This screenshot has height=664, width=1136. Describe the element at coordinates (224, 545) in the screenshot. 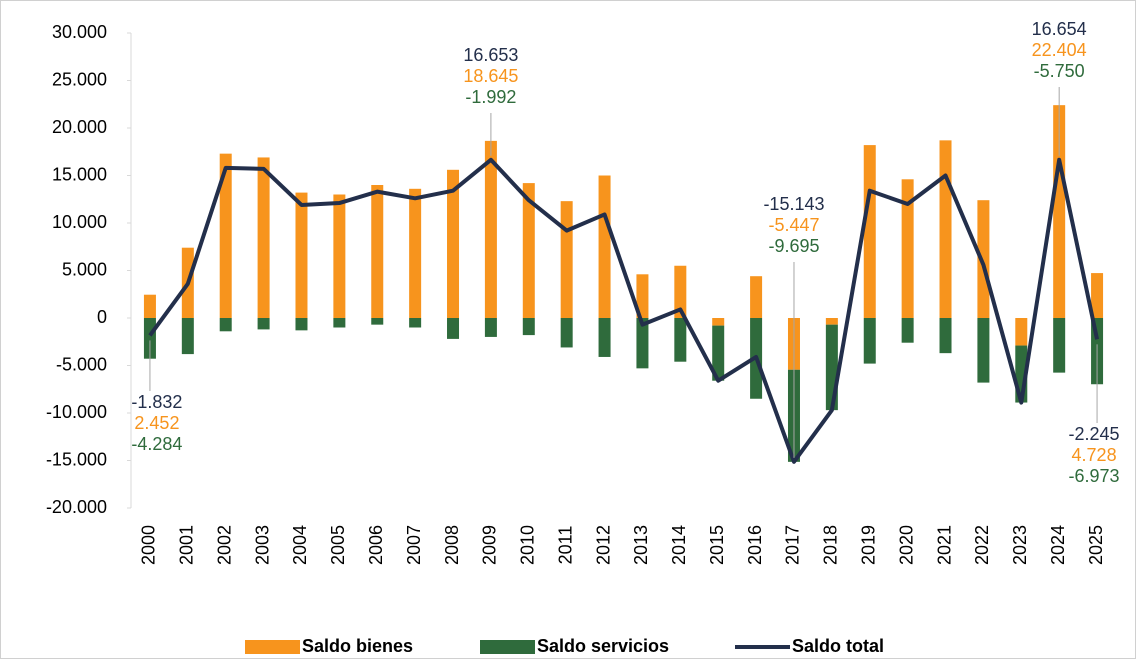

I see `x-tick-label: 2002` at that location.